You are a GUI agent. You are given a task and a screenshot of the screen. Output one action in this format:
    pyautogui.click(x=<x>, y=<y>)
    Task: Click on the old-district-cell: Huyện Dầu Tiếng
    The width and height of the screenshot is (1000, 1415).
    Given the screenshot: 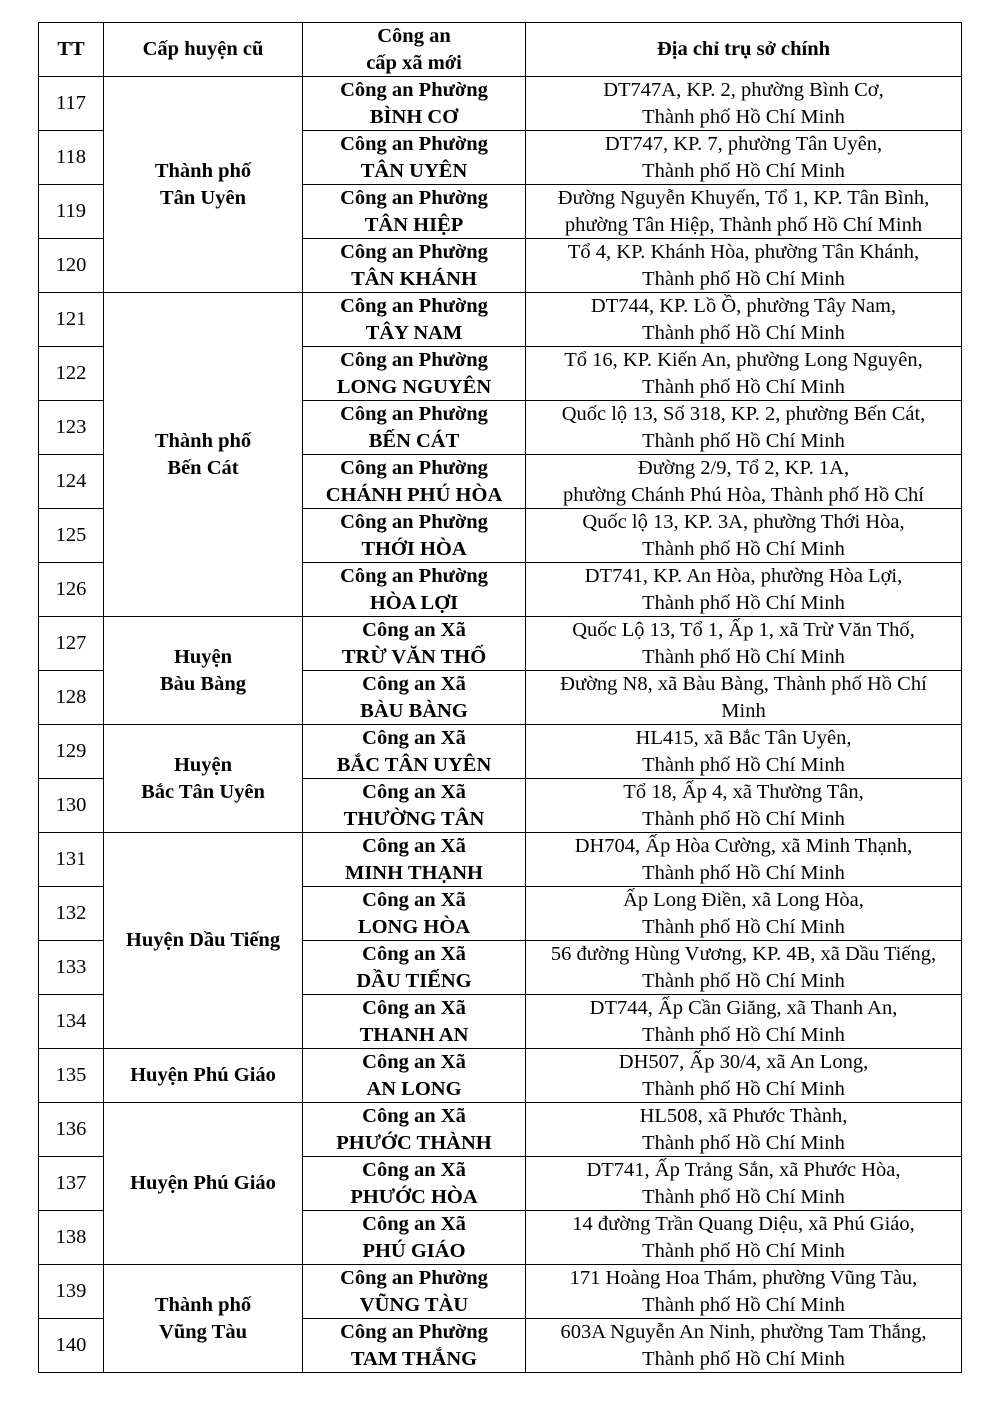 What is the action you would take?
    pyautogui.click(x=203, y=940)
    